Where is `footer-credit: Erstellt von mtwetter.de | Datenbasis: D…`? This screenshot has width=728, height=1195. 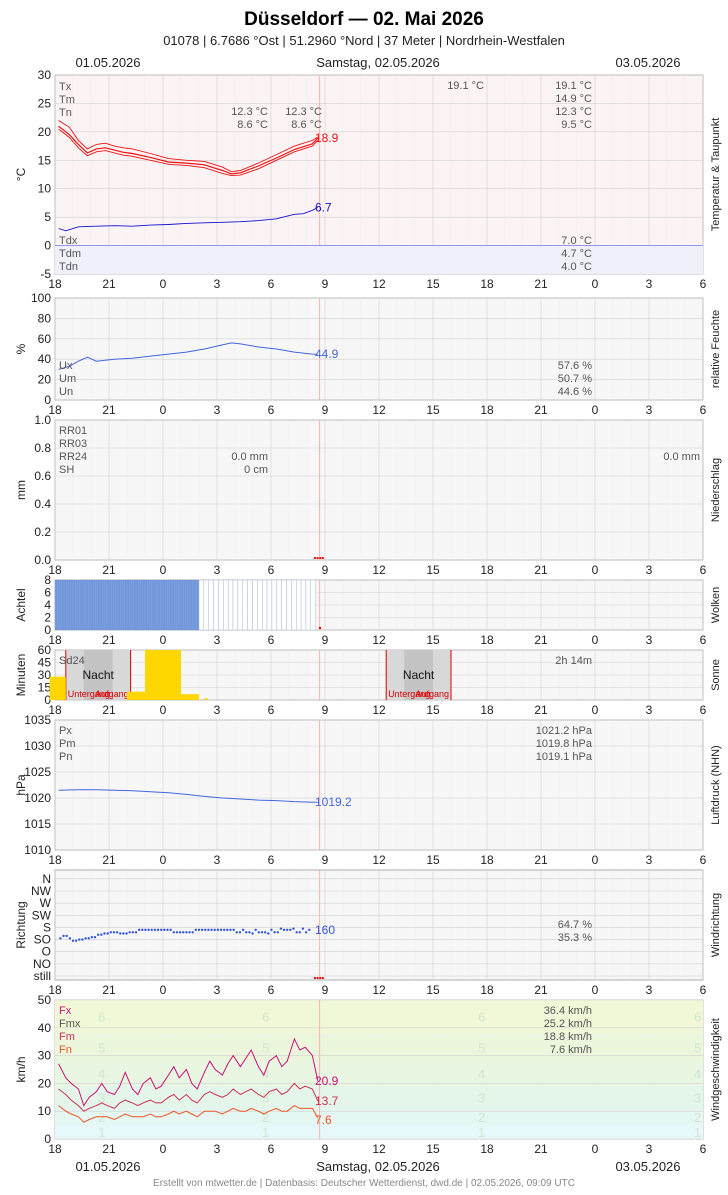
footer-credit: Erstellt von mtwetter.de | Datenbasis: D… is located at coordinates (364, 1183).